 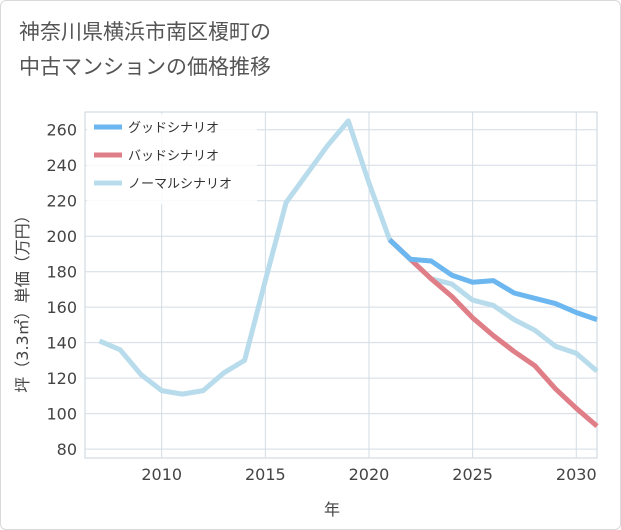 I want to click on x-tick-label: 2015, so click(x=265, y=474).